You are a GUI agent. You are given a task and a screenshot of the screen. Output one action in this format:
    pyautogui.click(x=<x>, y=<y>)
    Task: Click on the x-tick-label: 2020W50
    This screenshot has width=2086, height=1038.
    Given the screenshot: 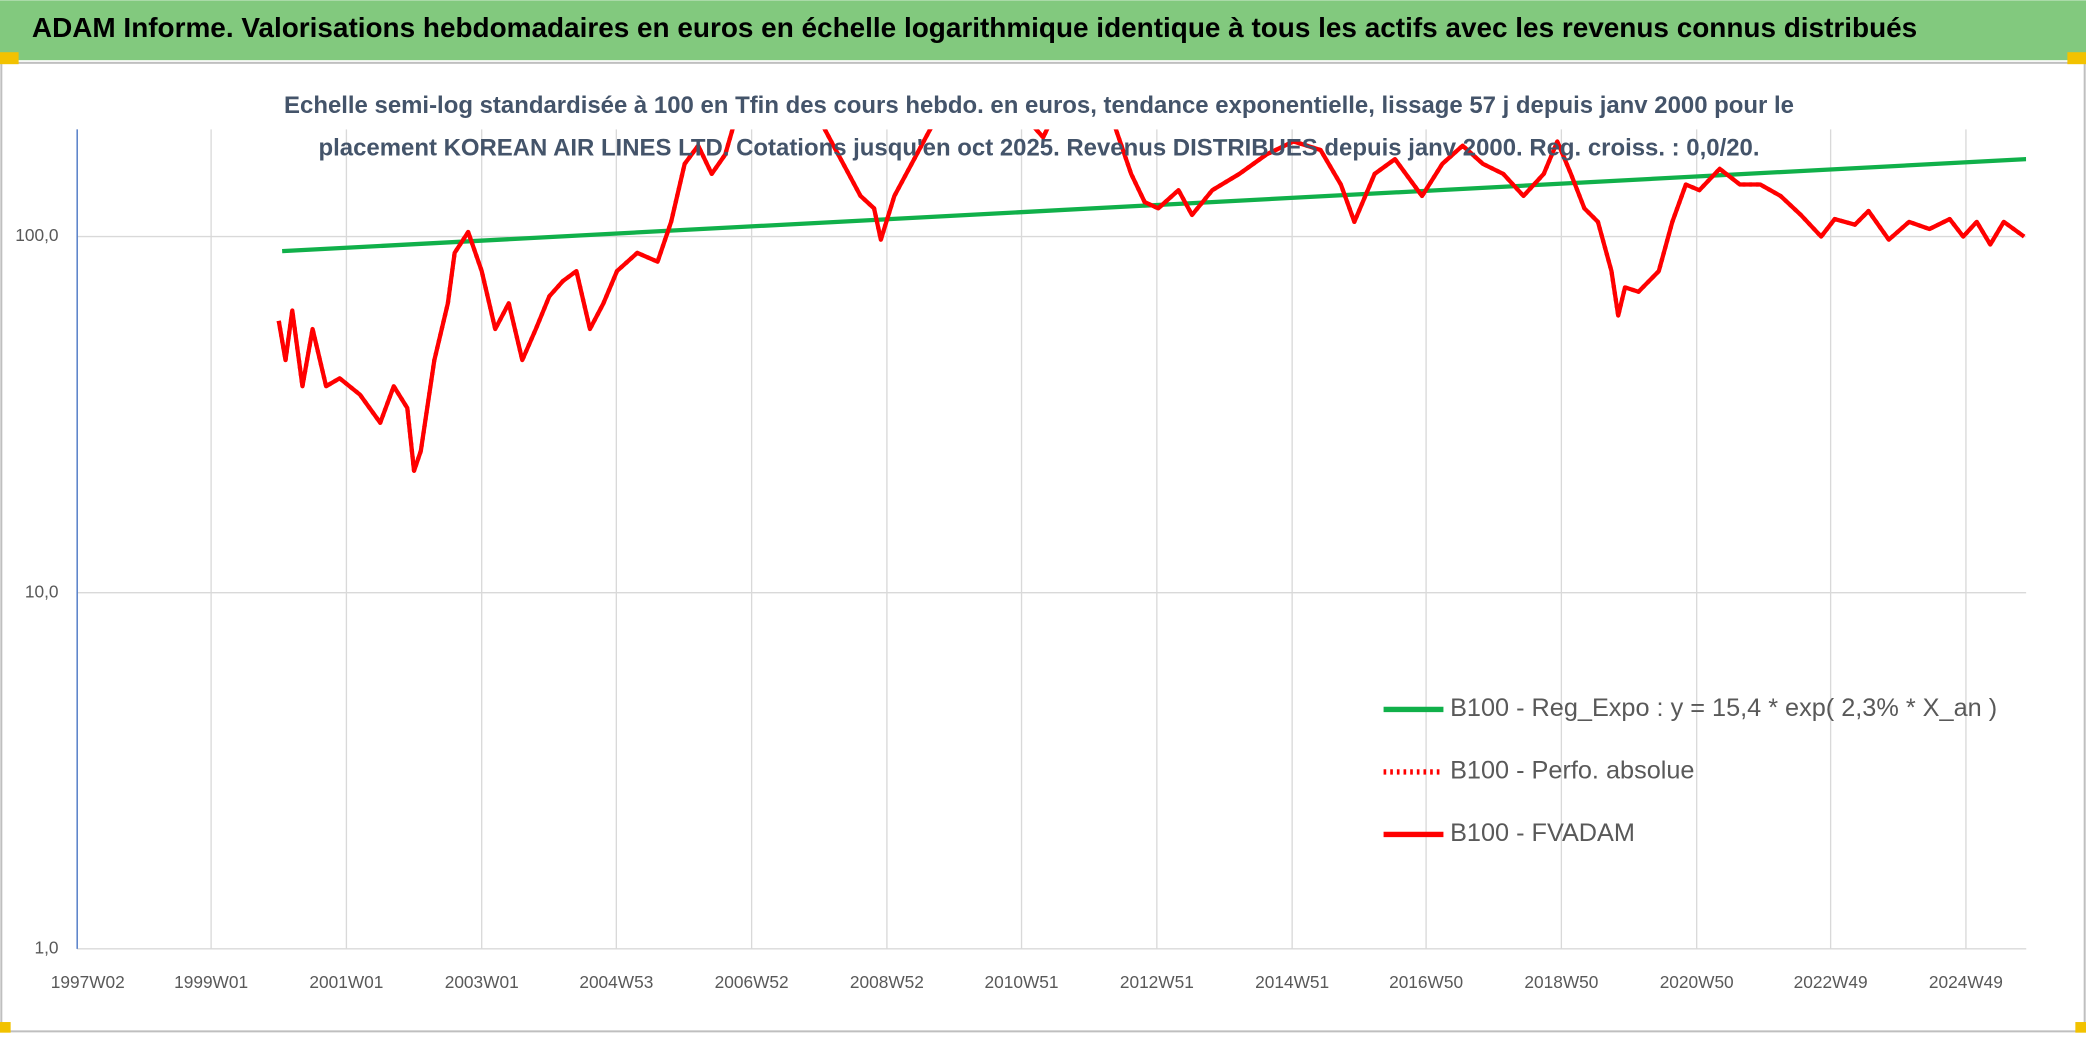 What is the action you would take?
    pyautogui.click(x=1697, y=982)
    